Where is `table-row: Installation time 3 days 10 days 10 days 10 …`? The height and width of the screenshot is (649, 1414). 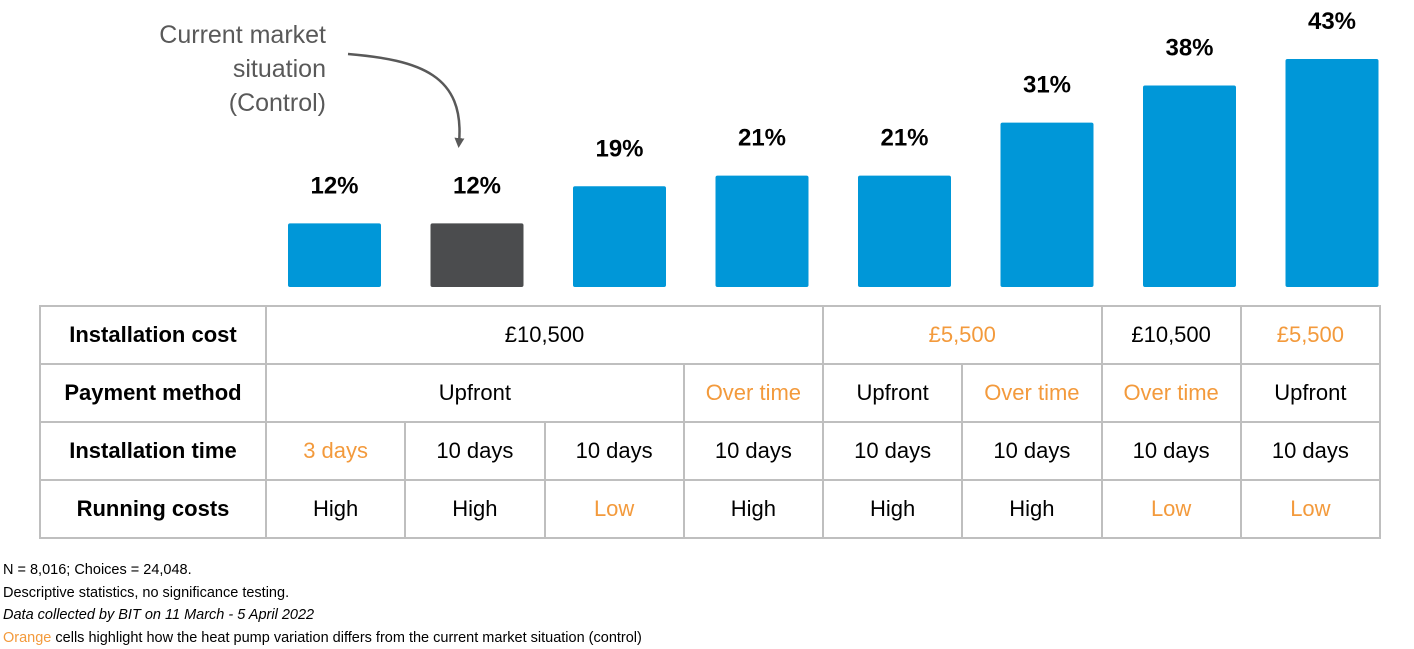
table-row: Installation time 3 days 10 days 10 days 10 … is located at coordinates (710, 451).